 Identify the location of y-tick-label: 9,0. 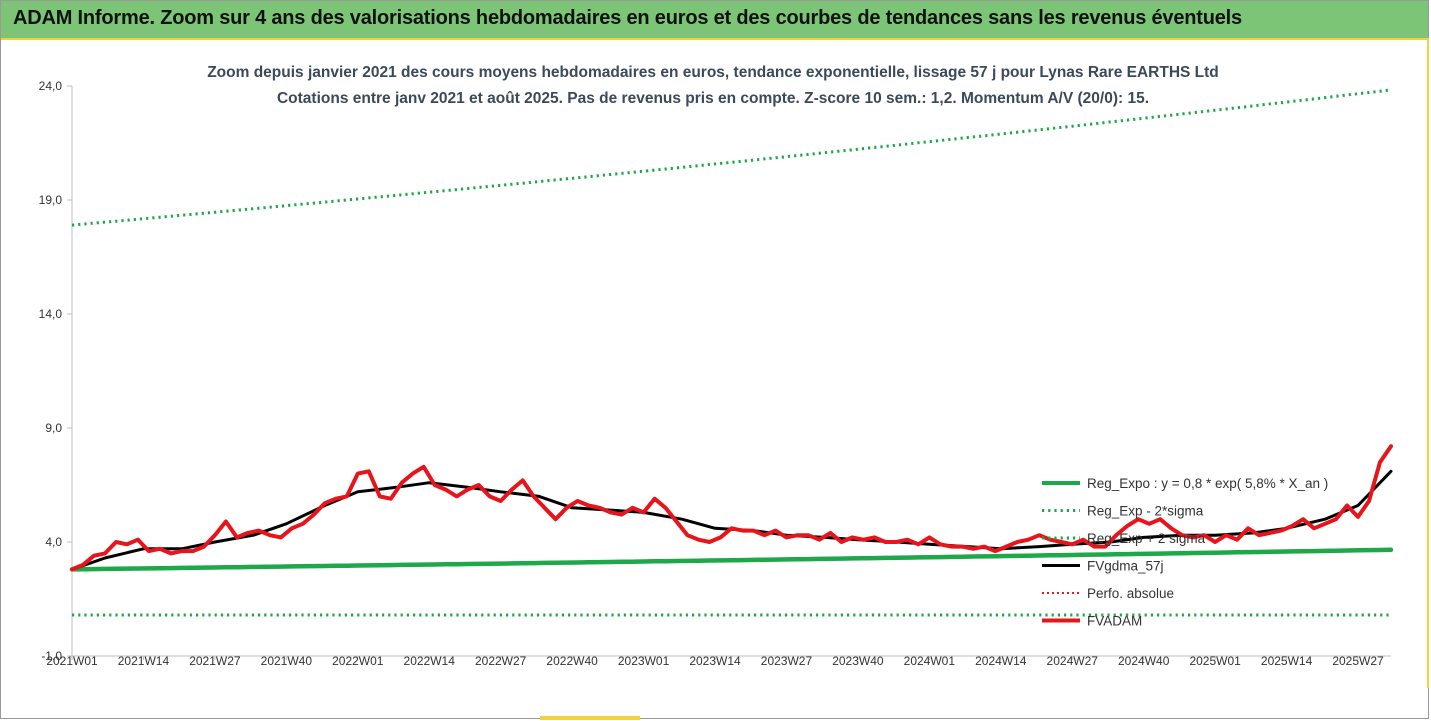
(53, 428).